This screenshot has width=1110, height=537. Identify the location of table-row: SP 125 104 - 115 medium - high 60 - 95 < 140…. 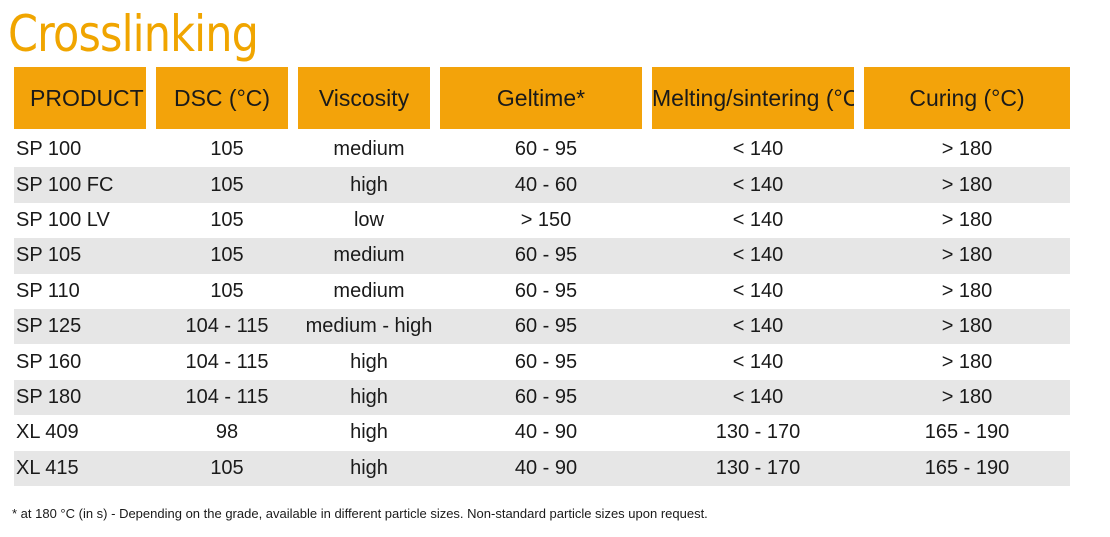
(542, 326).